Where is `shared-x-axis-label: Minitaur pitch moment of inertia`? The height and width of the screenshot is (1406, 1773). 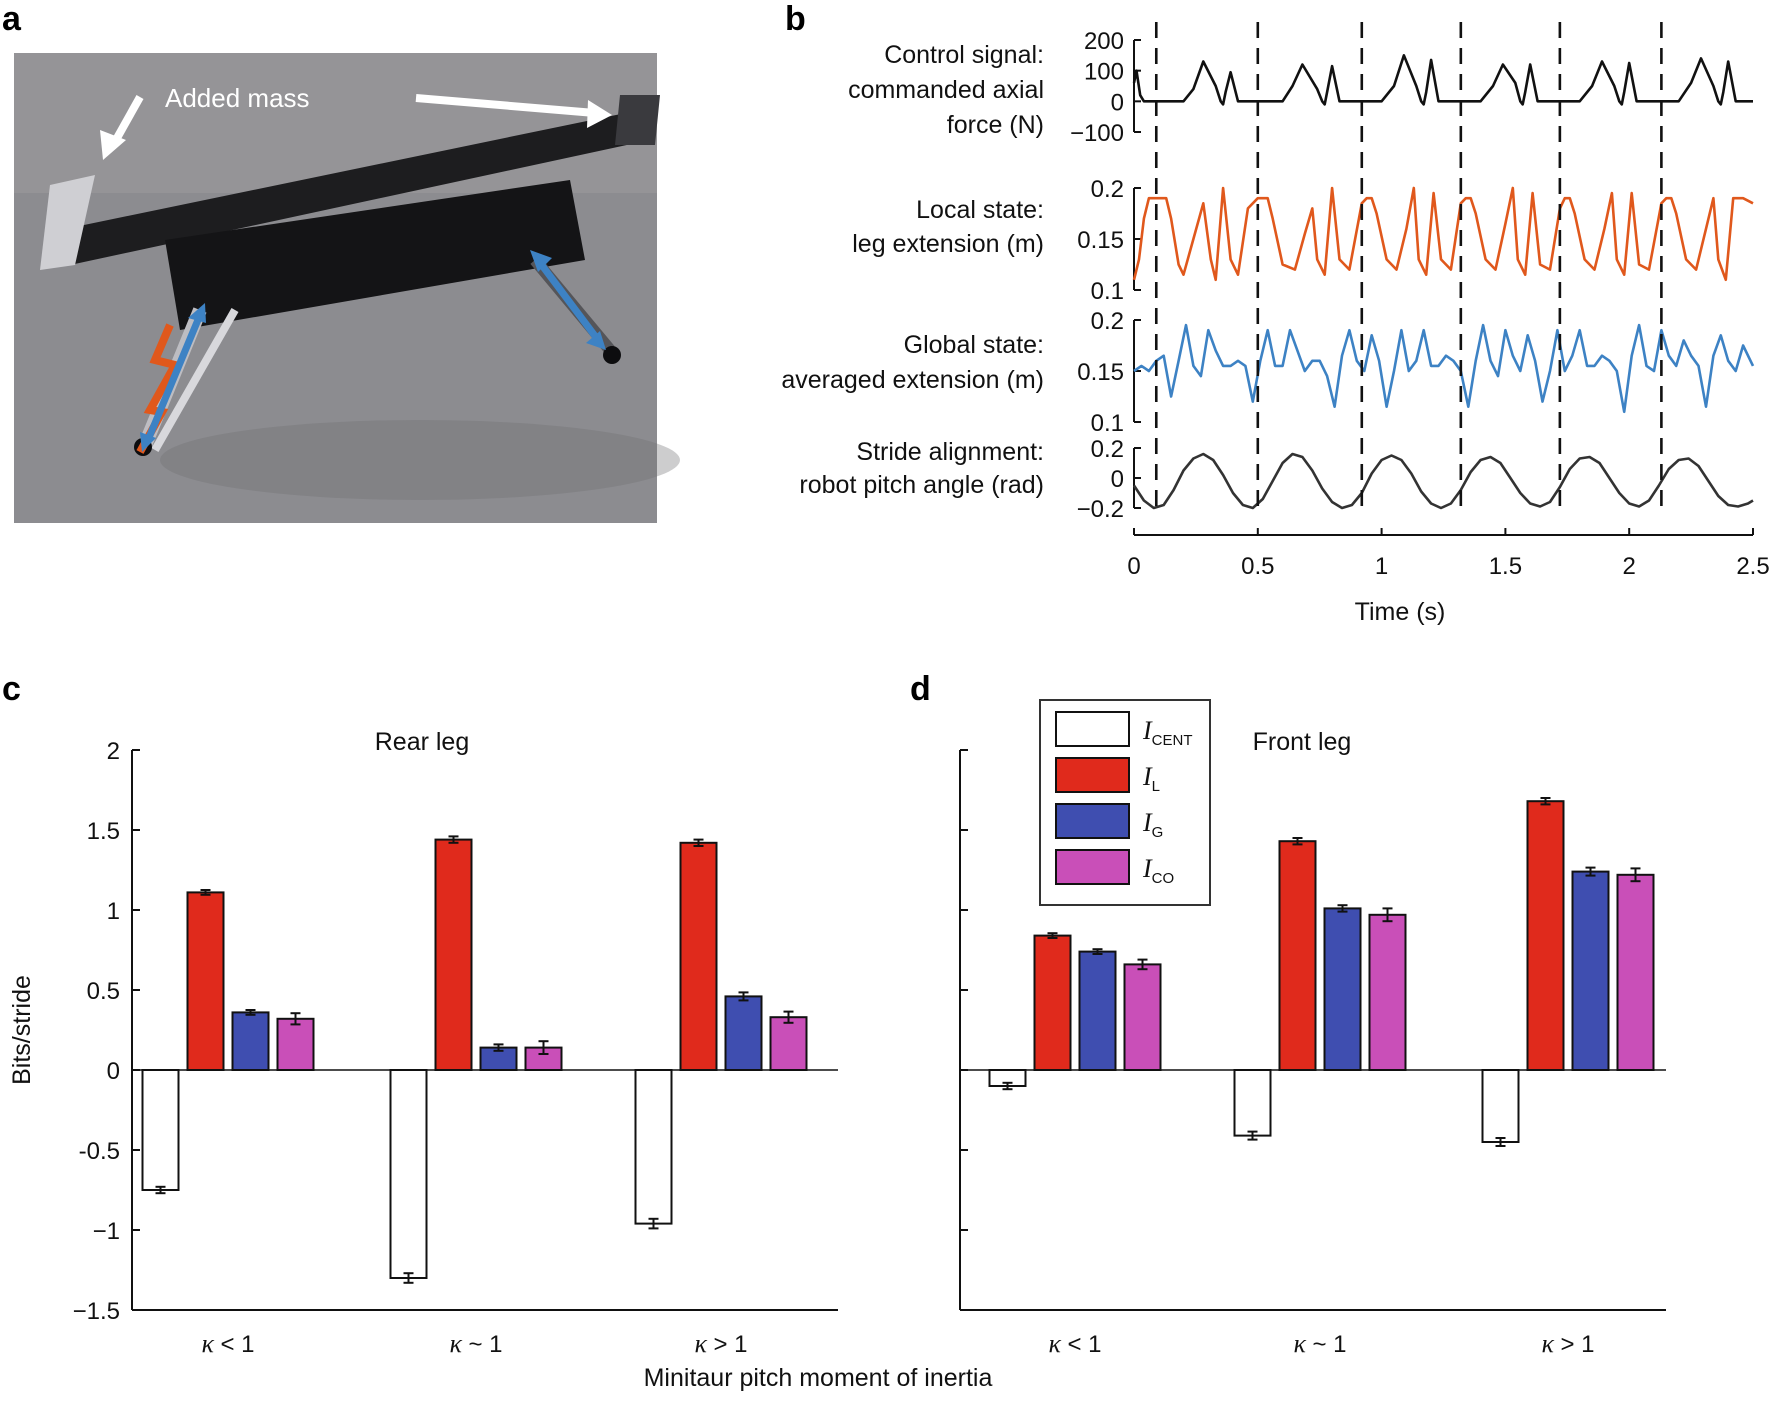
shared-x-axis-label: Minitaur pitch moment of inertia is located at coordinates (818, 1378).